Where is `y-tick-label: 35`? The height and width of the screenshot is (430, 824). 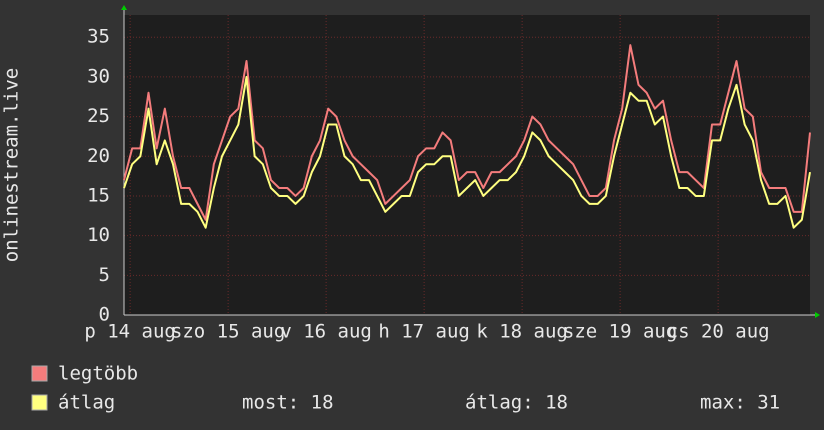 y-tick-label: 35 is located at coordinates (98, 37).